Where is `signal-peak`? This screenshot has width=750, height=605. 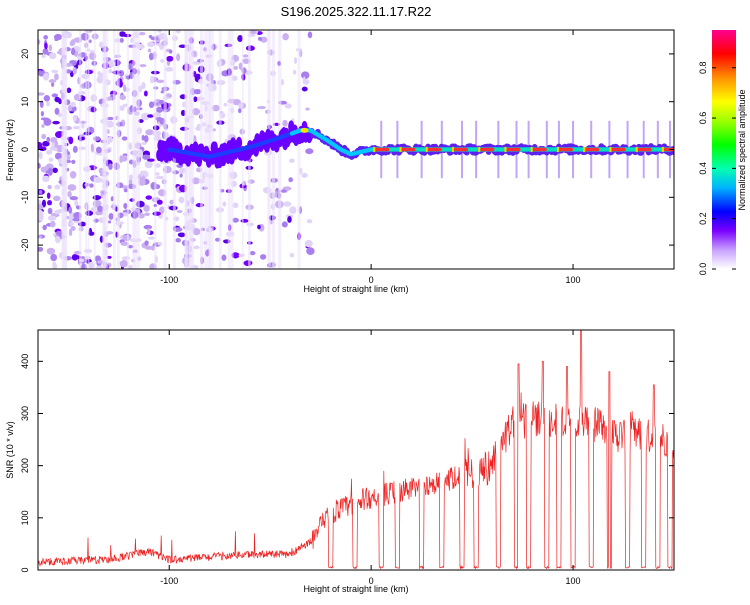
signal-peak is located at coordinates (668, 149).